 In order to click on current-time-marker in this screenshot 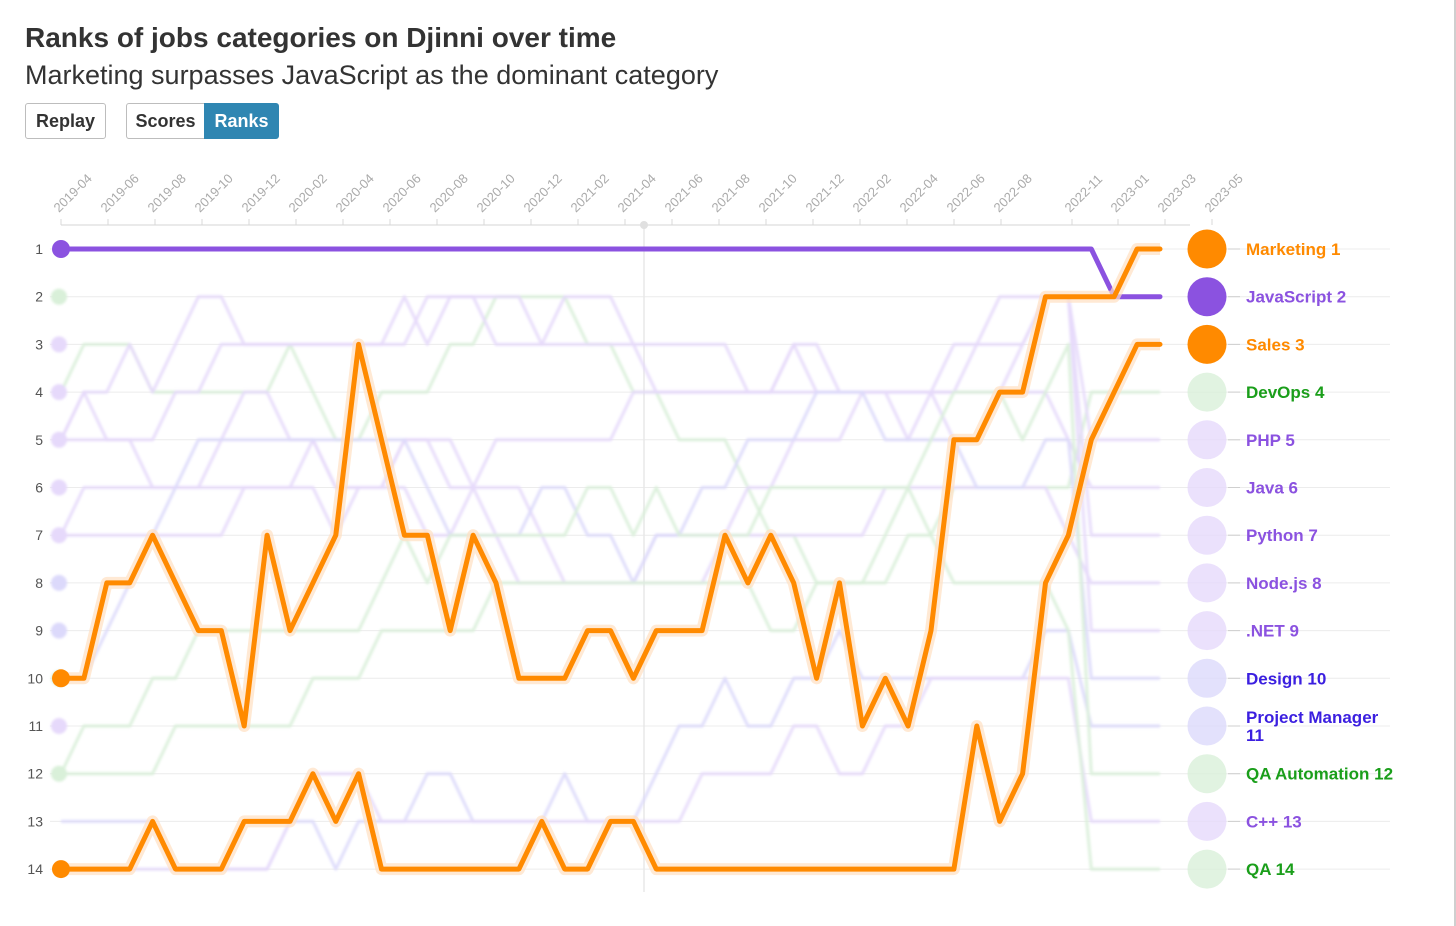, I will do `click(644, 225)`.